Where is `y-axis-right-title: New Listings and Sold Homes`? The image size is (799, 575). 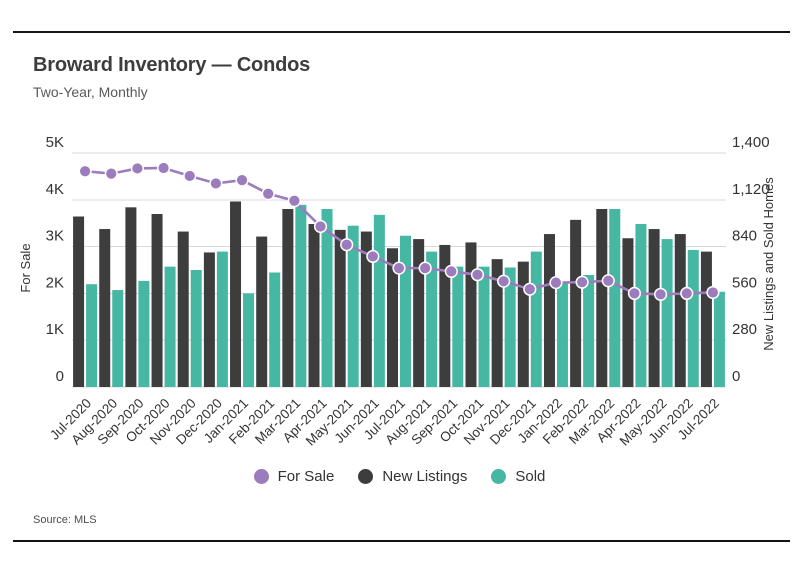
y-axis-right-title: New Listings and Sold Homes is located at coordinates (768, 264).